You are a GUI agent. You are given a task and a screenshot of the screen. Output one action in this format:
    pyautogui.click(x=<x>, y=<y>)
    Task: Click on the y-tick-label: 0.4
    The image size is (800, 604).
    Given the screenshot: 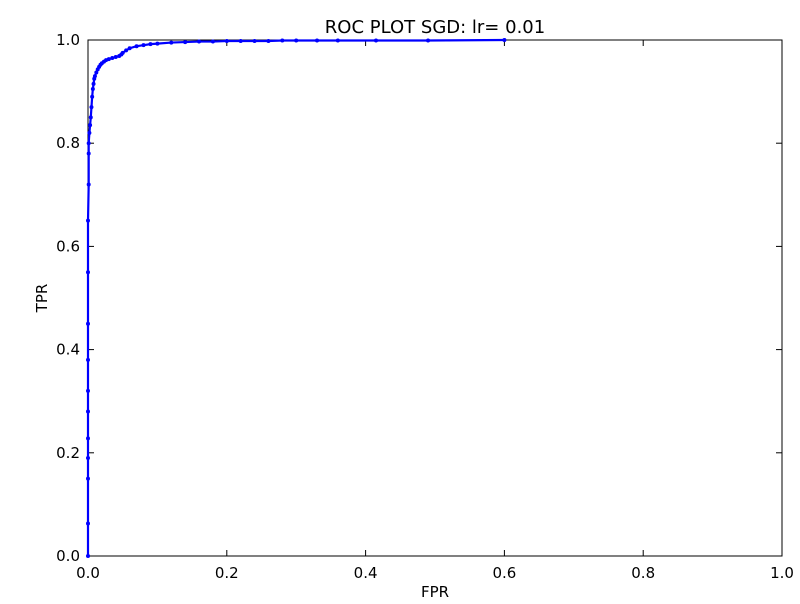 What is the action you would take?
    pyautogui.click(x=68, y=350)
    